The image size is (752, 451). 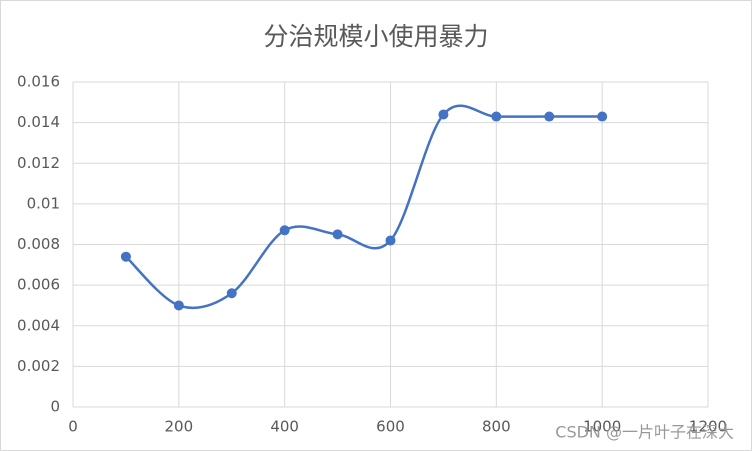 I want to click on y-tick-label: 0.014, so click(x=38, y=122).